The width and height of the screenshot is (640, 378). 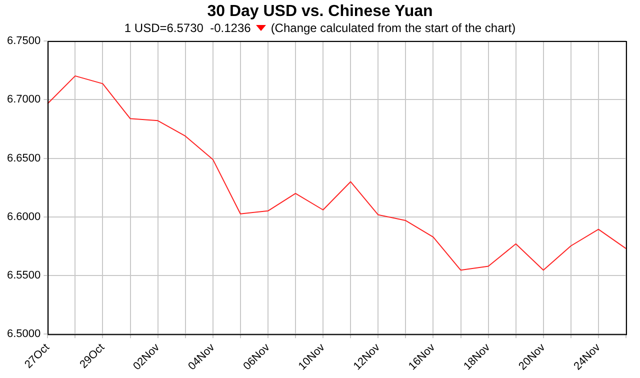 What do you see at coordinates (23, 334) in the screenshot?
I see `y-tick-label: 6.5000` at bounding box center [23, 334].